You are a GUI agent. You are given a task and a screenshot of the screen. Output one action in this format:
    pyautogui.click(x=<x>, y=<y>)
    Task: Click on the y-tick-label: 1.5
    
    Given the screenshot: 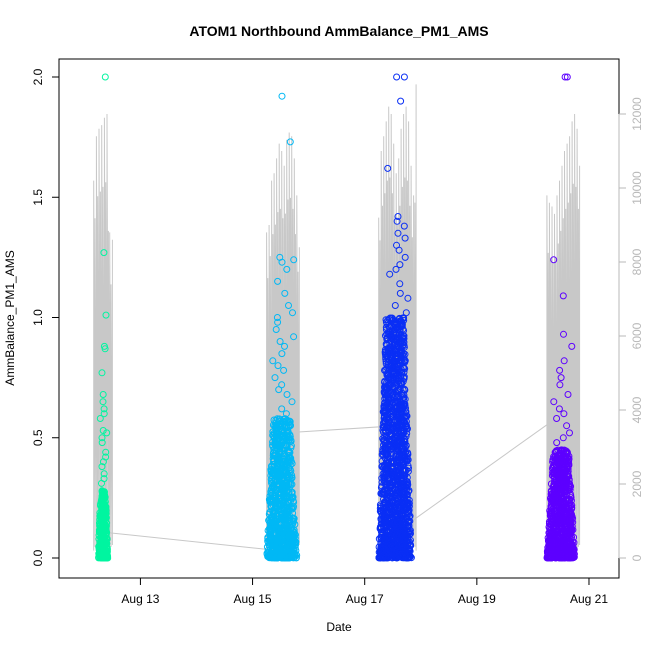 What is the action you would take?
    pyautogui.click(x=38, y=197)
    